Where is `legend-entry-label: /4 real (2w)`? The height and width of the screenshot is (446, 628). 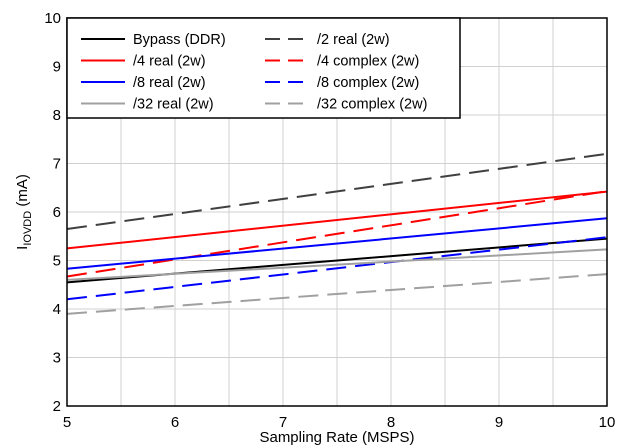
legend-entry-label: /4 real (2w) is located at coordinates (169, 62).